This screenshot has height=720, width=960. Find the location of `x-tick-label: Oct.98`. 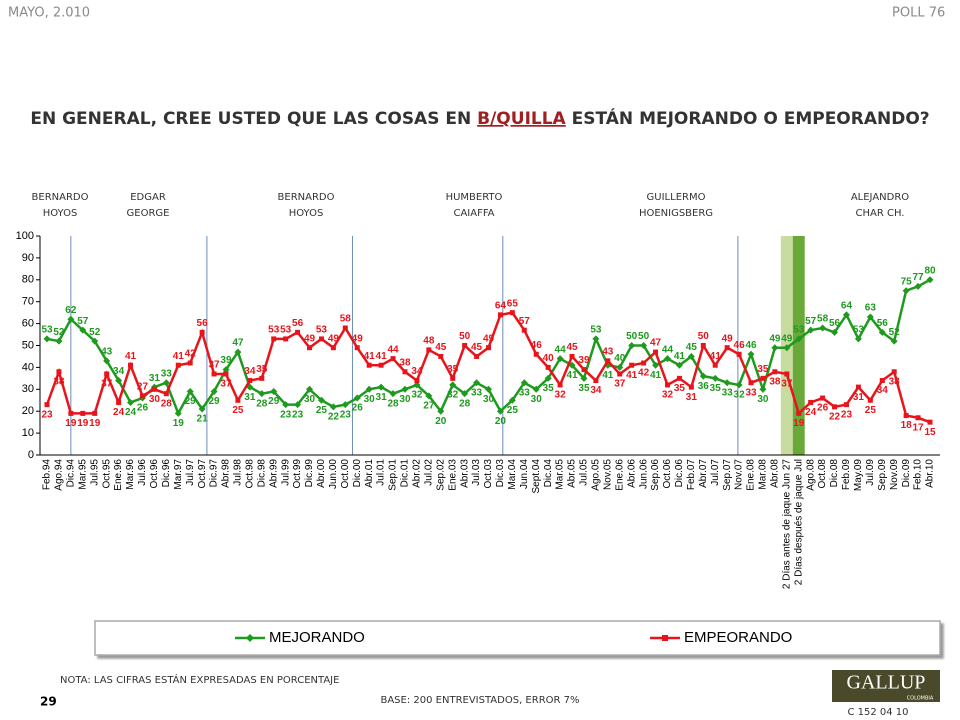

x-tick-label: Oct.98 is located at coordinates (249, 474).